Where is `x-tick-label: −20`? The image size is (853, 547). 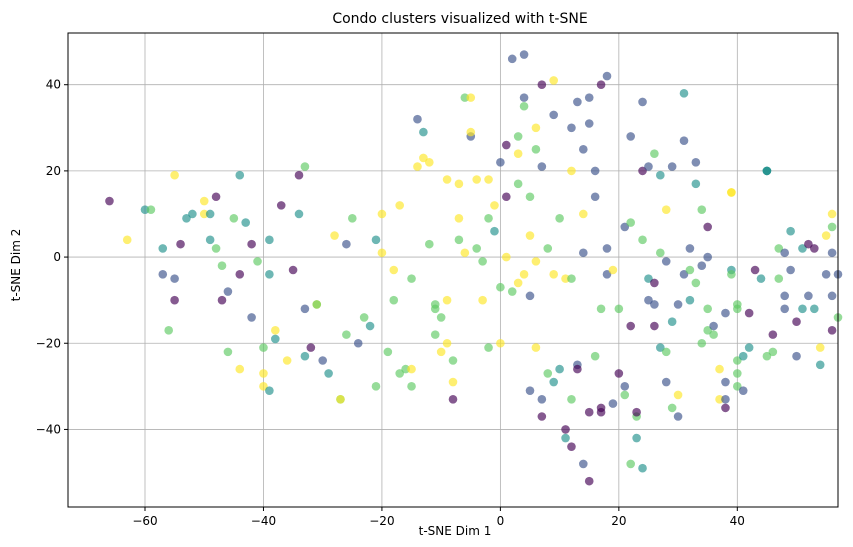
x-tick-label: −20 is located at coordinates (381, 521).